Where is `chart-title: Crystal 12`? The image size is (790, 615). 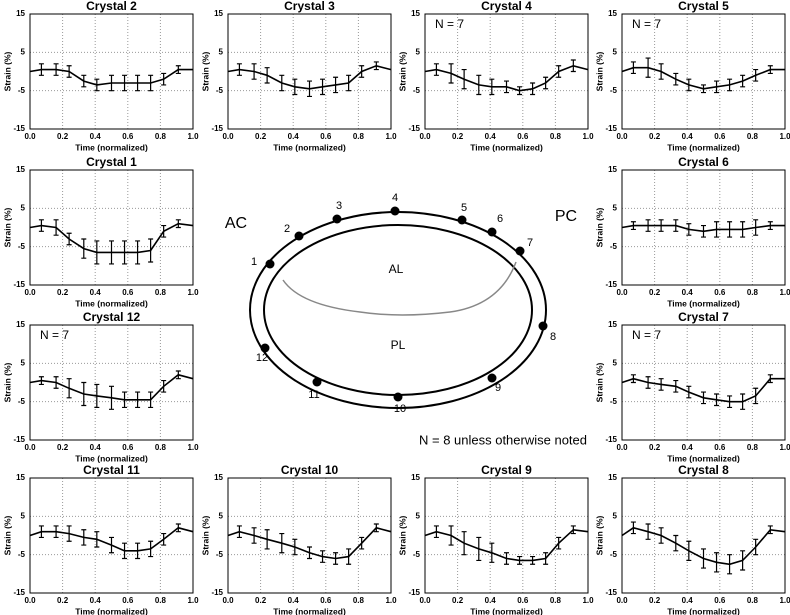
chart-title: Crystal 12 is located at coordinates (112, 317).